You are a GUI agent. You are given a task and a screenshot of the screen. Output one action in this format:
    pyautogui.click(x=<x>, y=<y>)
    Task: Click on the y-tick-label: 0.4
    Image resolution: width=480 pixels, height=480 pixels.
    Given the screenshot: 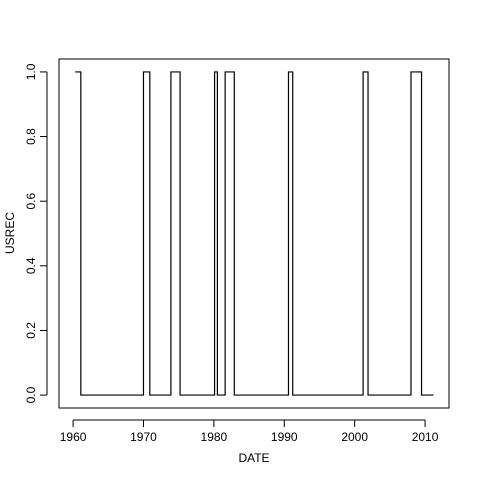 What is the action you would take?
    pyautogui.click(x=31, y=265)
    